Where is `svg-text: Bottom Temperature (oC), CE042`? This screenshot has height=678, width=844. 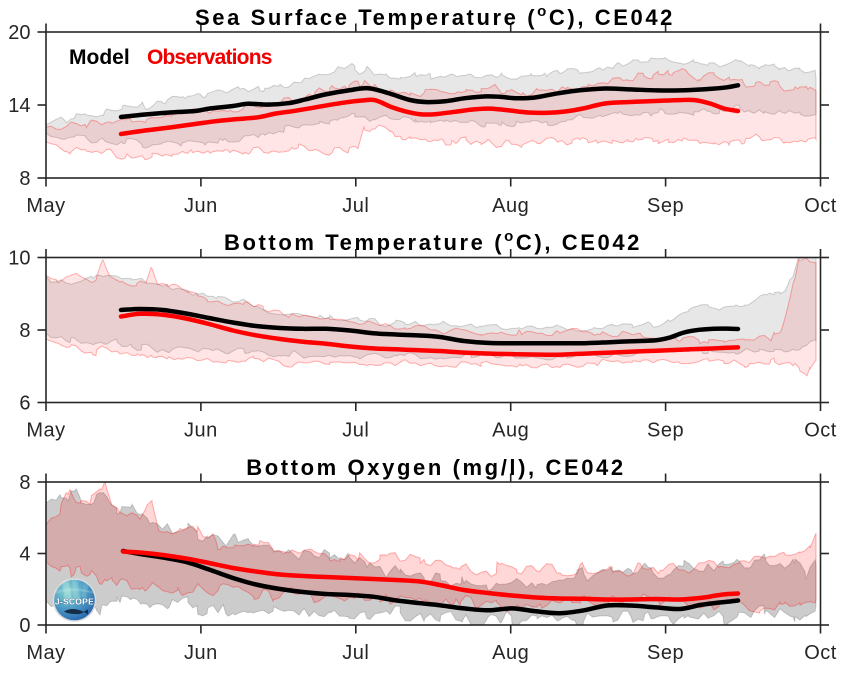 svg-text: Bottom Temperature (oC), CE042 is located at coordinates (433, 241).